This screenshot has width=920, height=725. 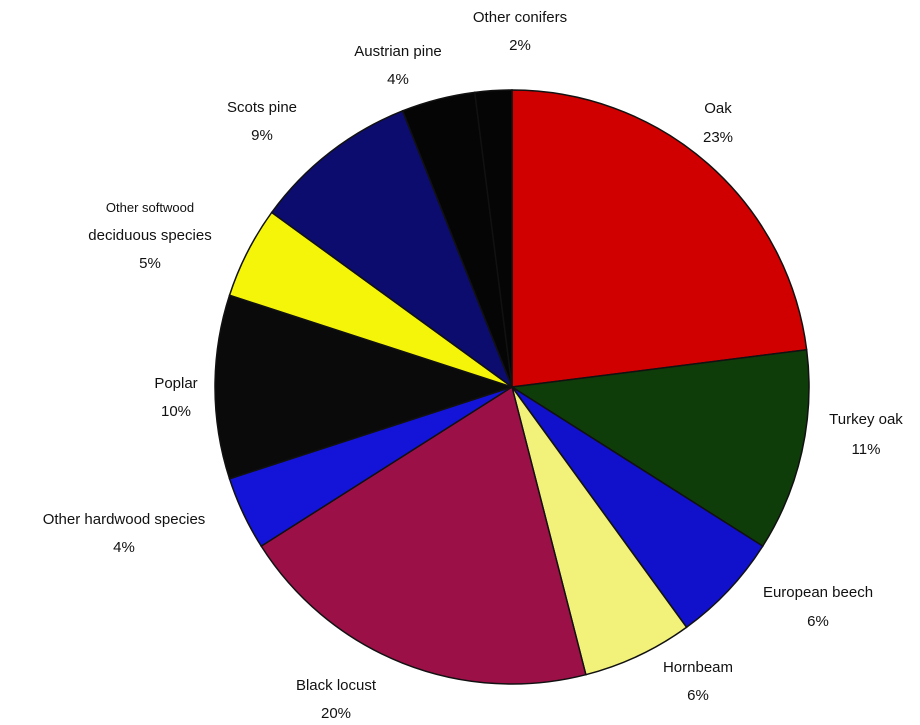 I want to click on label-austrian-pine-value: 4%, so click(x=398, y=79).